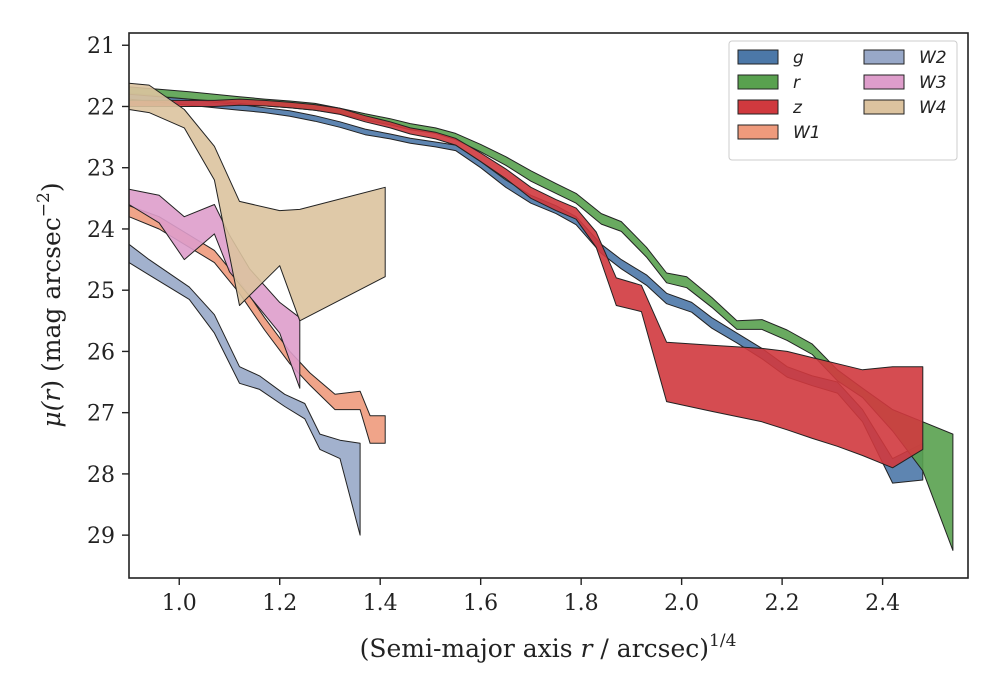  I want to click on x-tick-label: 2.0, so click(681, 603).